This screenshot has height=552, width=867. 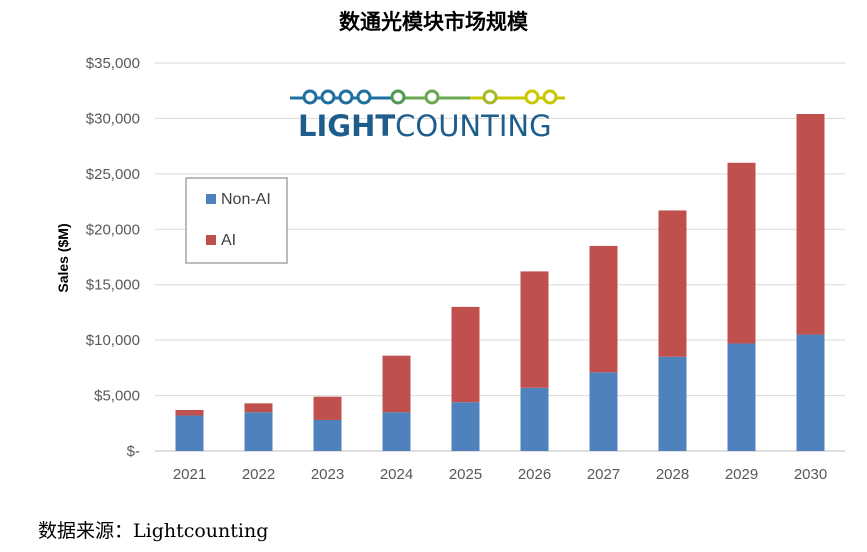 I want to click on bar-ai-2025, so click(x=465, y=354).